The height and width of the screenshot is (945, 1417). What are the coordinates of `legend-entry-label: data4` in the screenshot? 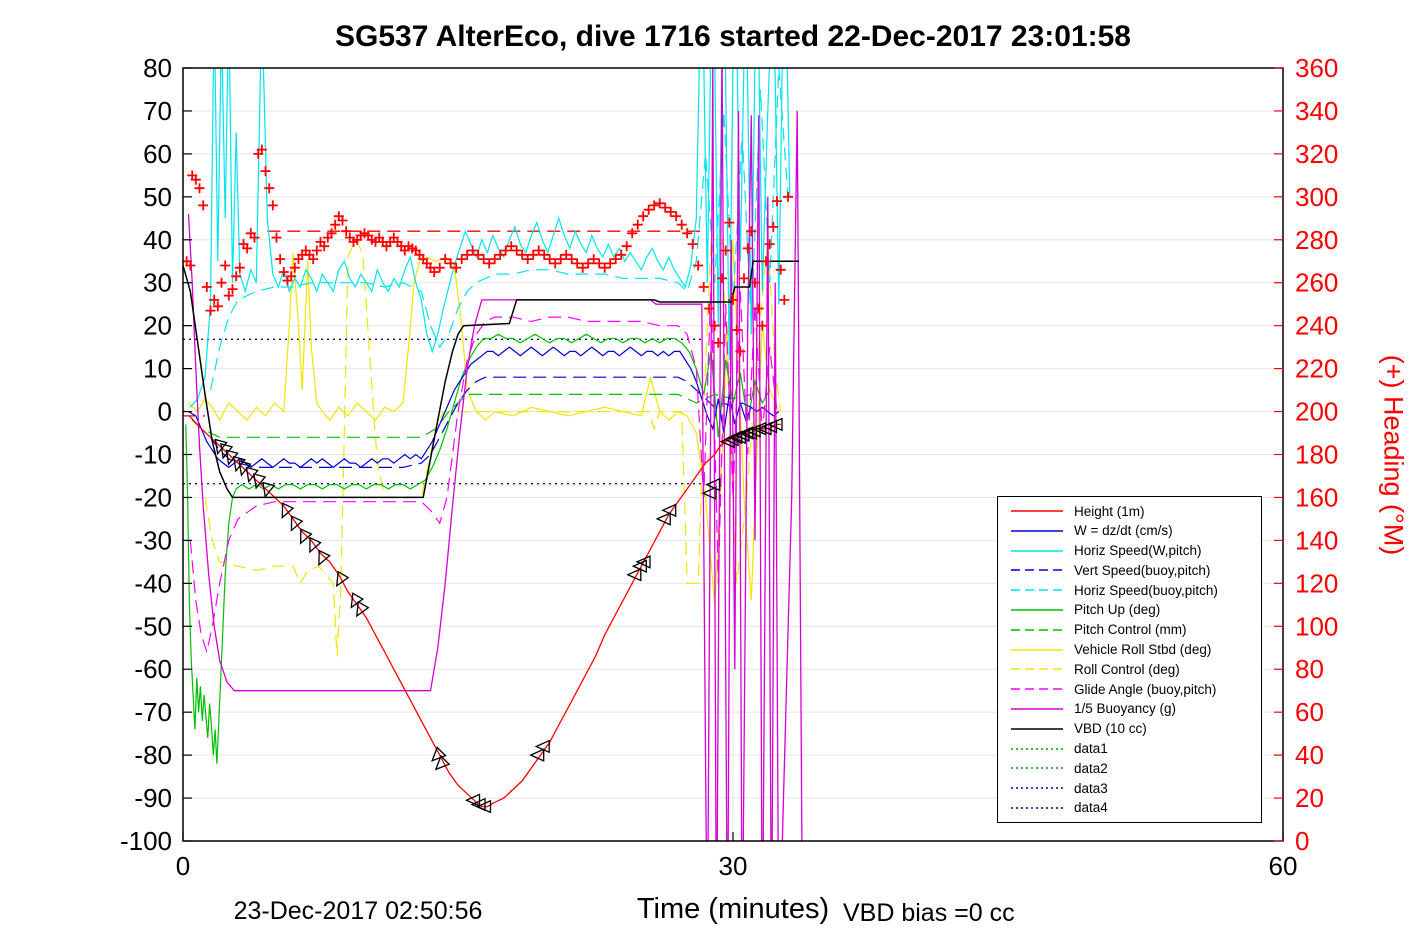 It's located at (1091, 808).